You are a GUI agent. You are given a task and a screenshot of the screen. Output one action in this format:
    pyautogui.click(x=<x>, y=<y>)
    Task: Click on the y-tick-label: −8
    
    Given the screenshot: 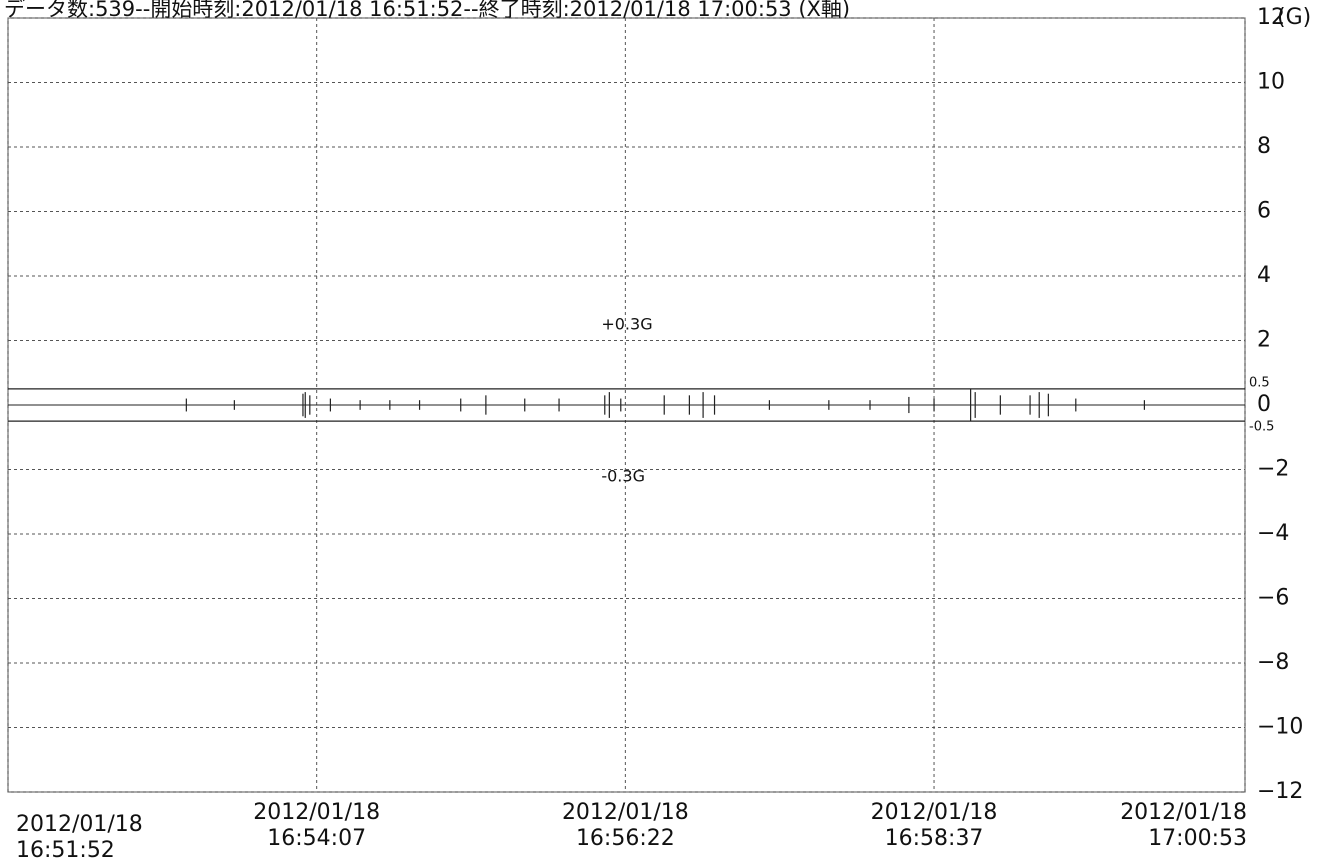 What is the action you would take?
    pyautogui.click(x=1273, y=662)
    